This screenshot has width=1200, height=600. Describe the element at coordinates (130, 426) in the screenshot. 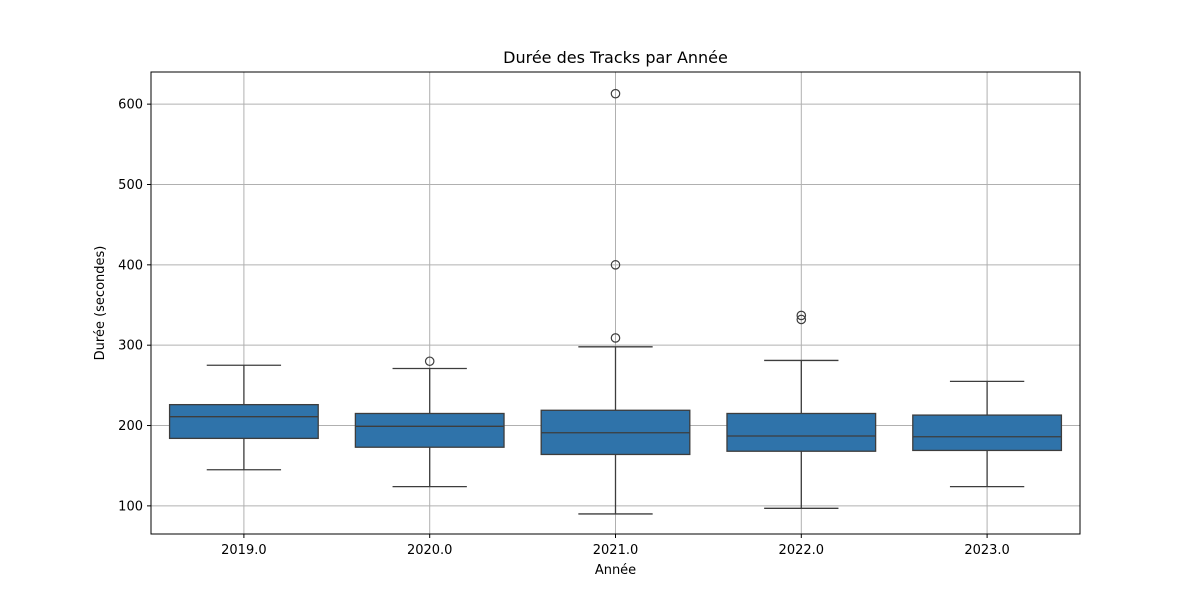

I see `y-tick-label: 200` at that location.